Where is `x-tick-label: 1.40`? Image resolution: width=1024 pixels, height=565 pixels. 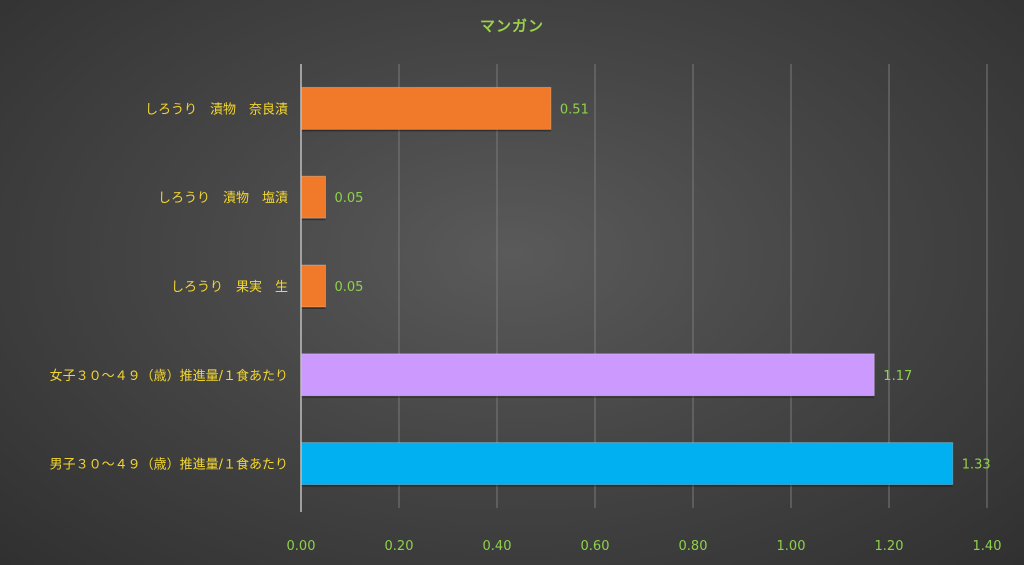 x-tick-label: 1.40 is located at coordinates (987, 546).